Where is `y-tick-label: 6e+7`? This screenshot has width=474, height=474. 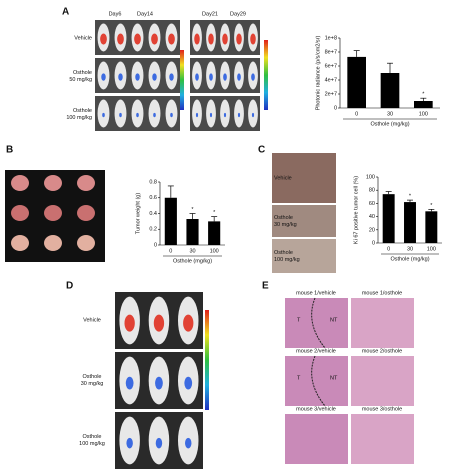 y-tick-label: 6e+7 is located at coordinates (331, 66).